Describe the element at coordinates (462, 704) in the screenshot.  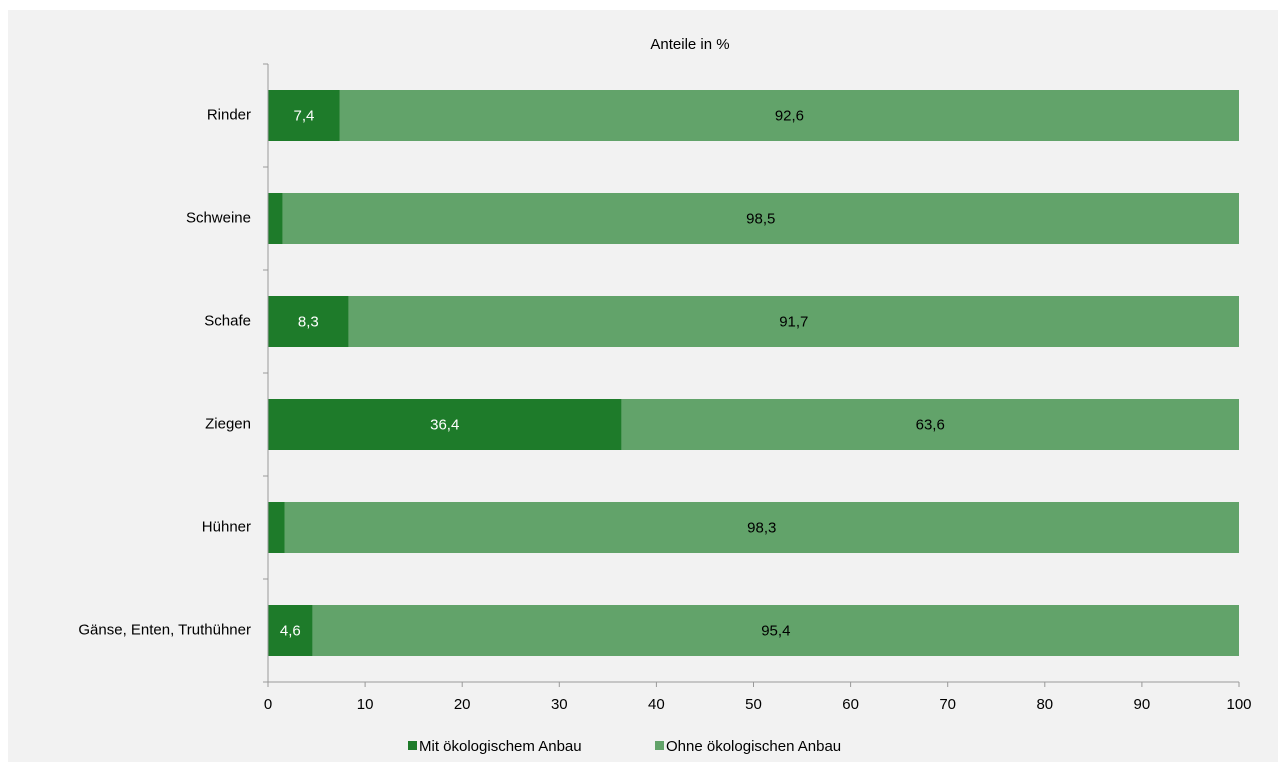
I see `x-tick-label: 20` at that location.